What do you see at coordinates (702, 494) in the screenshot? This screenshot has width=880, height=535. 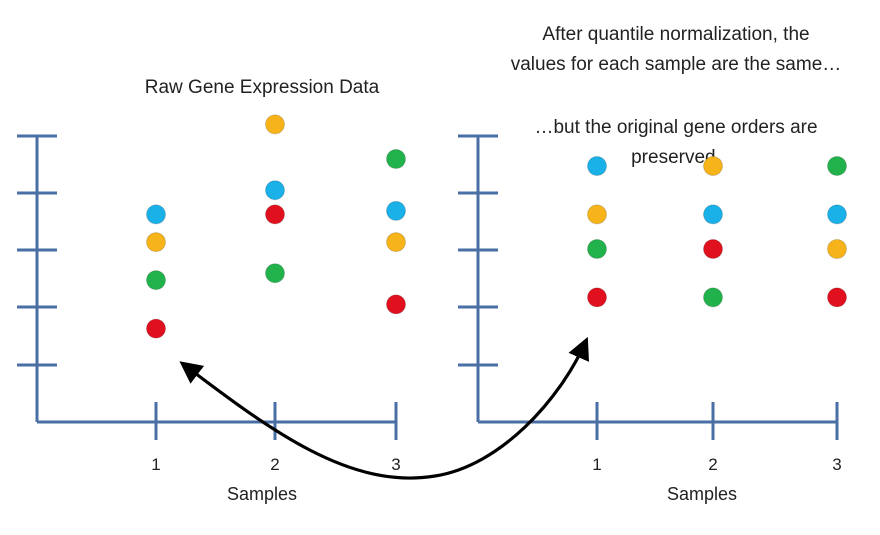 I see `right-x-axis-label: Samples` at bounding box center [702, 494].